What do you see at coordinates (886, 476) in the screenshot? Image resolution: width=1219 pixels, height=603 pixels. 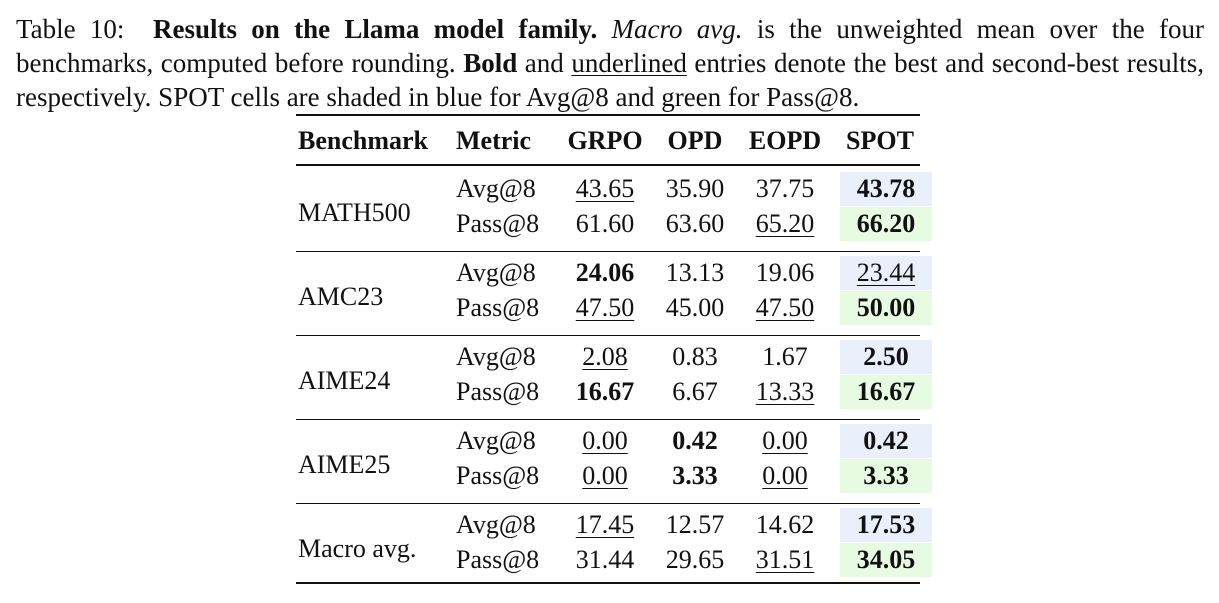 I see `table-cell-spot: 3.33` at bounding box center [886, 476].